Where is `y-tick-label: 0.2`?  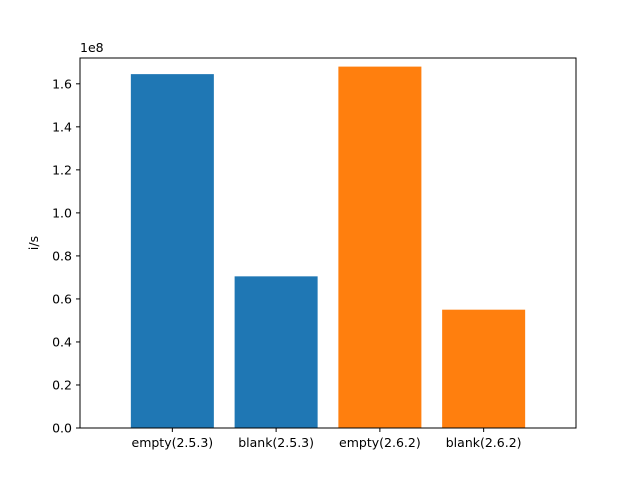 y-tick-label: 0.2 is located at coordinates (62, 384).